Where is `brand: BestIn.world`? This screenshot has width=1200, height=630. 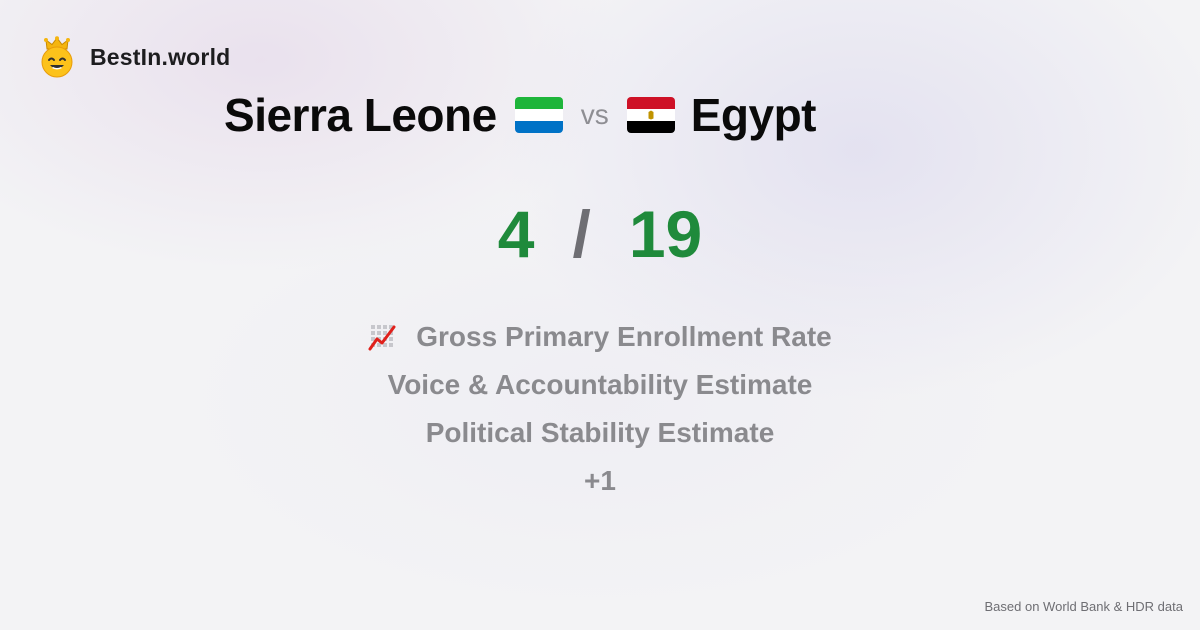 brand: BestIn.world is located at coordinates (134, 57).